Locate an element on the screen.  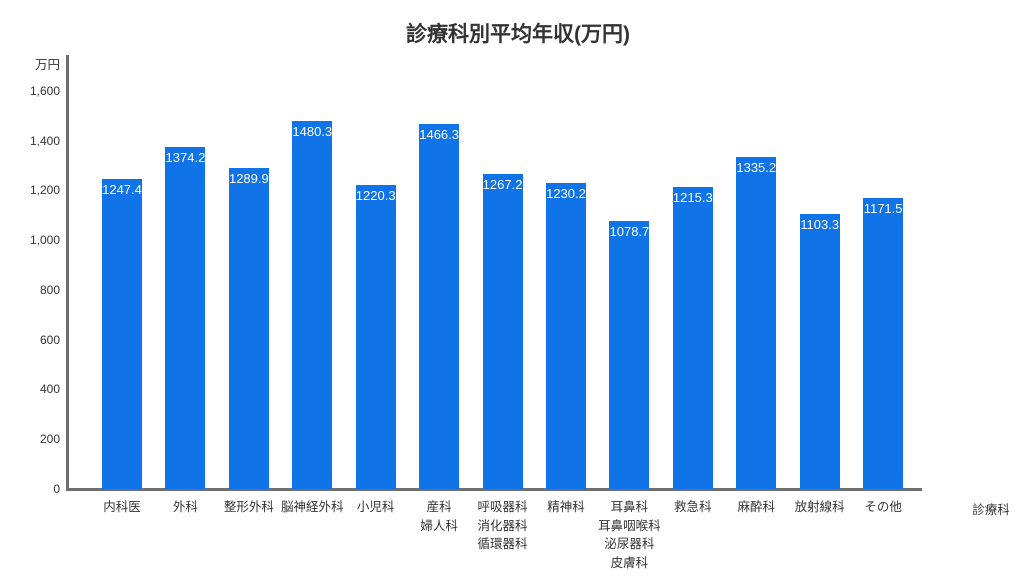
bar-value-label: 1480.3 is located at coordinates (312, 131).